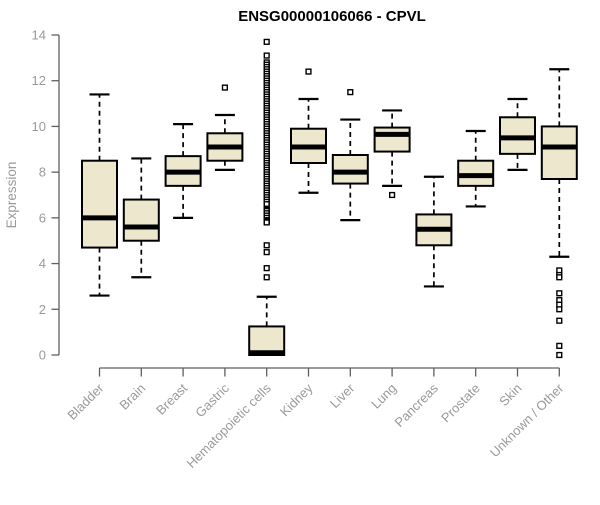 This screenshot has width=600, height=505. Describe the element at coordinates (39, 126) in the screenshot. I see `y-tick-label: 10` at that location.